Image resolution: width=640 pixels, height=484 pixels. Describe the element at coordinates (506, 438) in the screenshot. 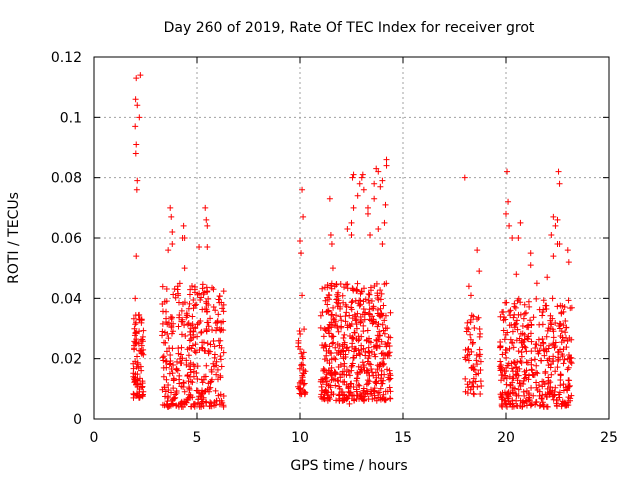

I see `x-tick-label: 20` at that location.